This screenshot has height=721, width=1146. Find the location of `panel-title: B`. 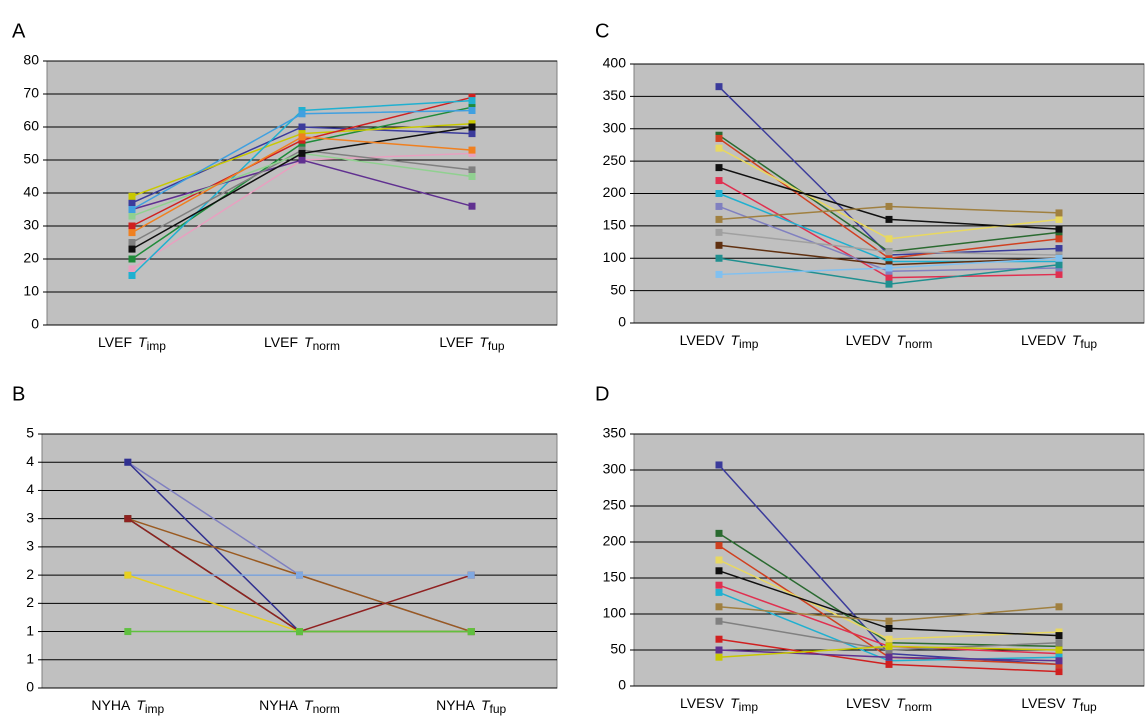

panel-title: B is located at coordinates (18, 394).